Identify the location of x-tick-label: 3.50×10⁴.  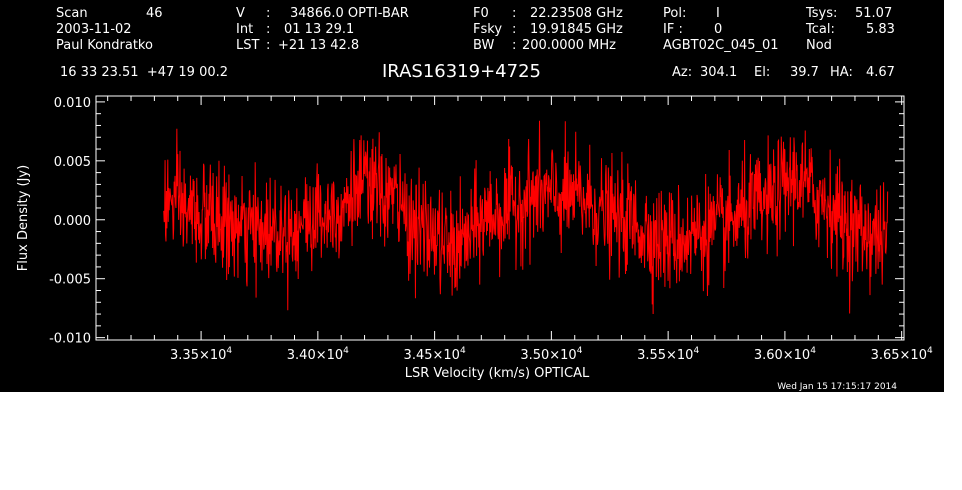
(551, 354).